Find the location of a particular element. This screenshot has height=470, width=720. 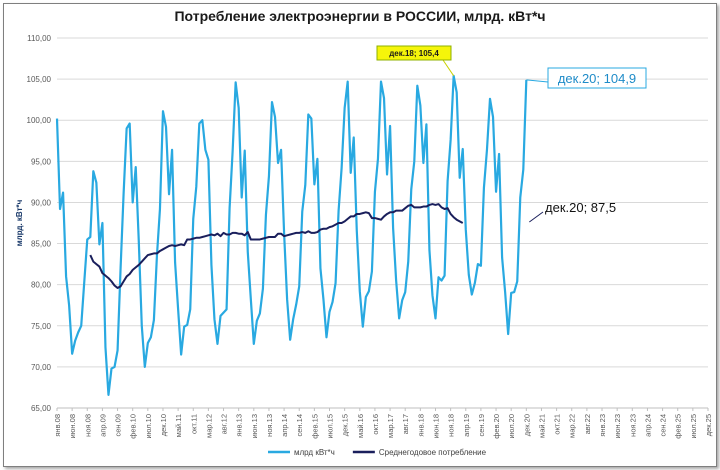

x-tick-label: мар.12 is located at coordinates (208, 426).